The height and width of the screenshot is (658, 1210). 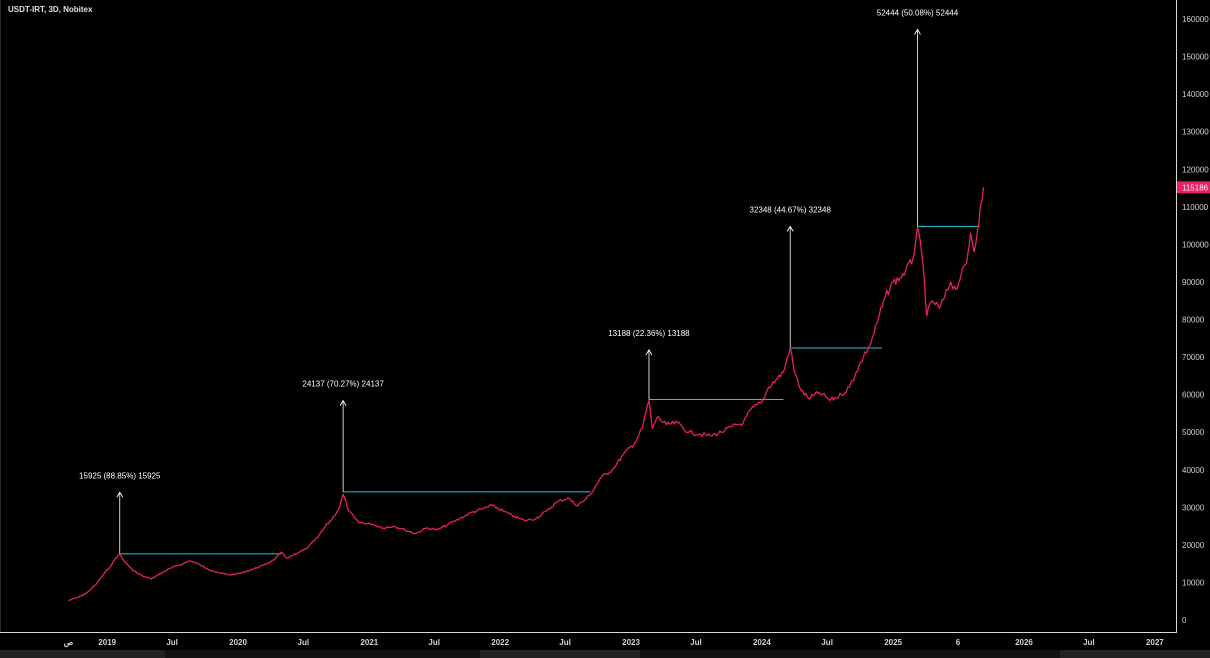 I want to click on y-tick-label: 150000, so click(x=1195, y=57).